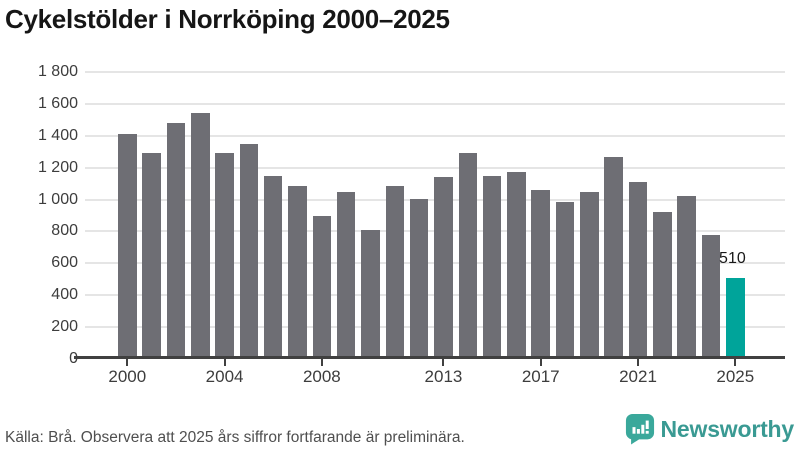 This screenshot has height=450, width=800. I want to click on bar-2017, so click(540, 274).